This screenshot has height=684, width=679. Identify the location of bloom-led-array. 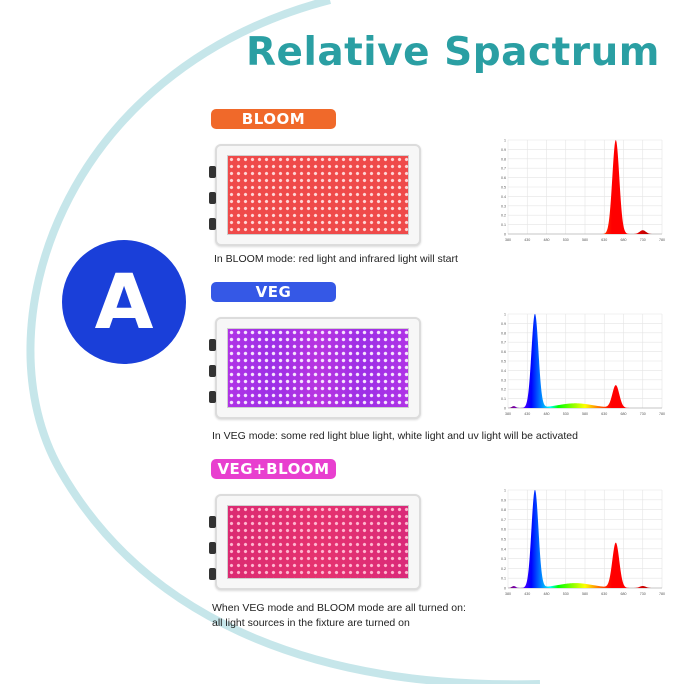
(318, 195).